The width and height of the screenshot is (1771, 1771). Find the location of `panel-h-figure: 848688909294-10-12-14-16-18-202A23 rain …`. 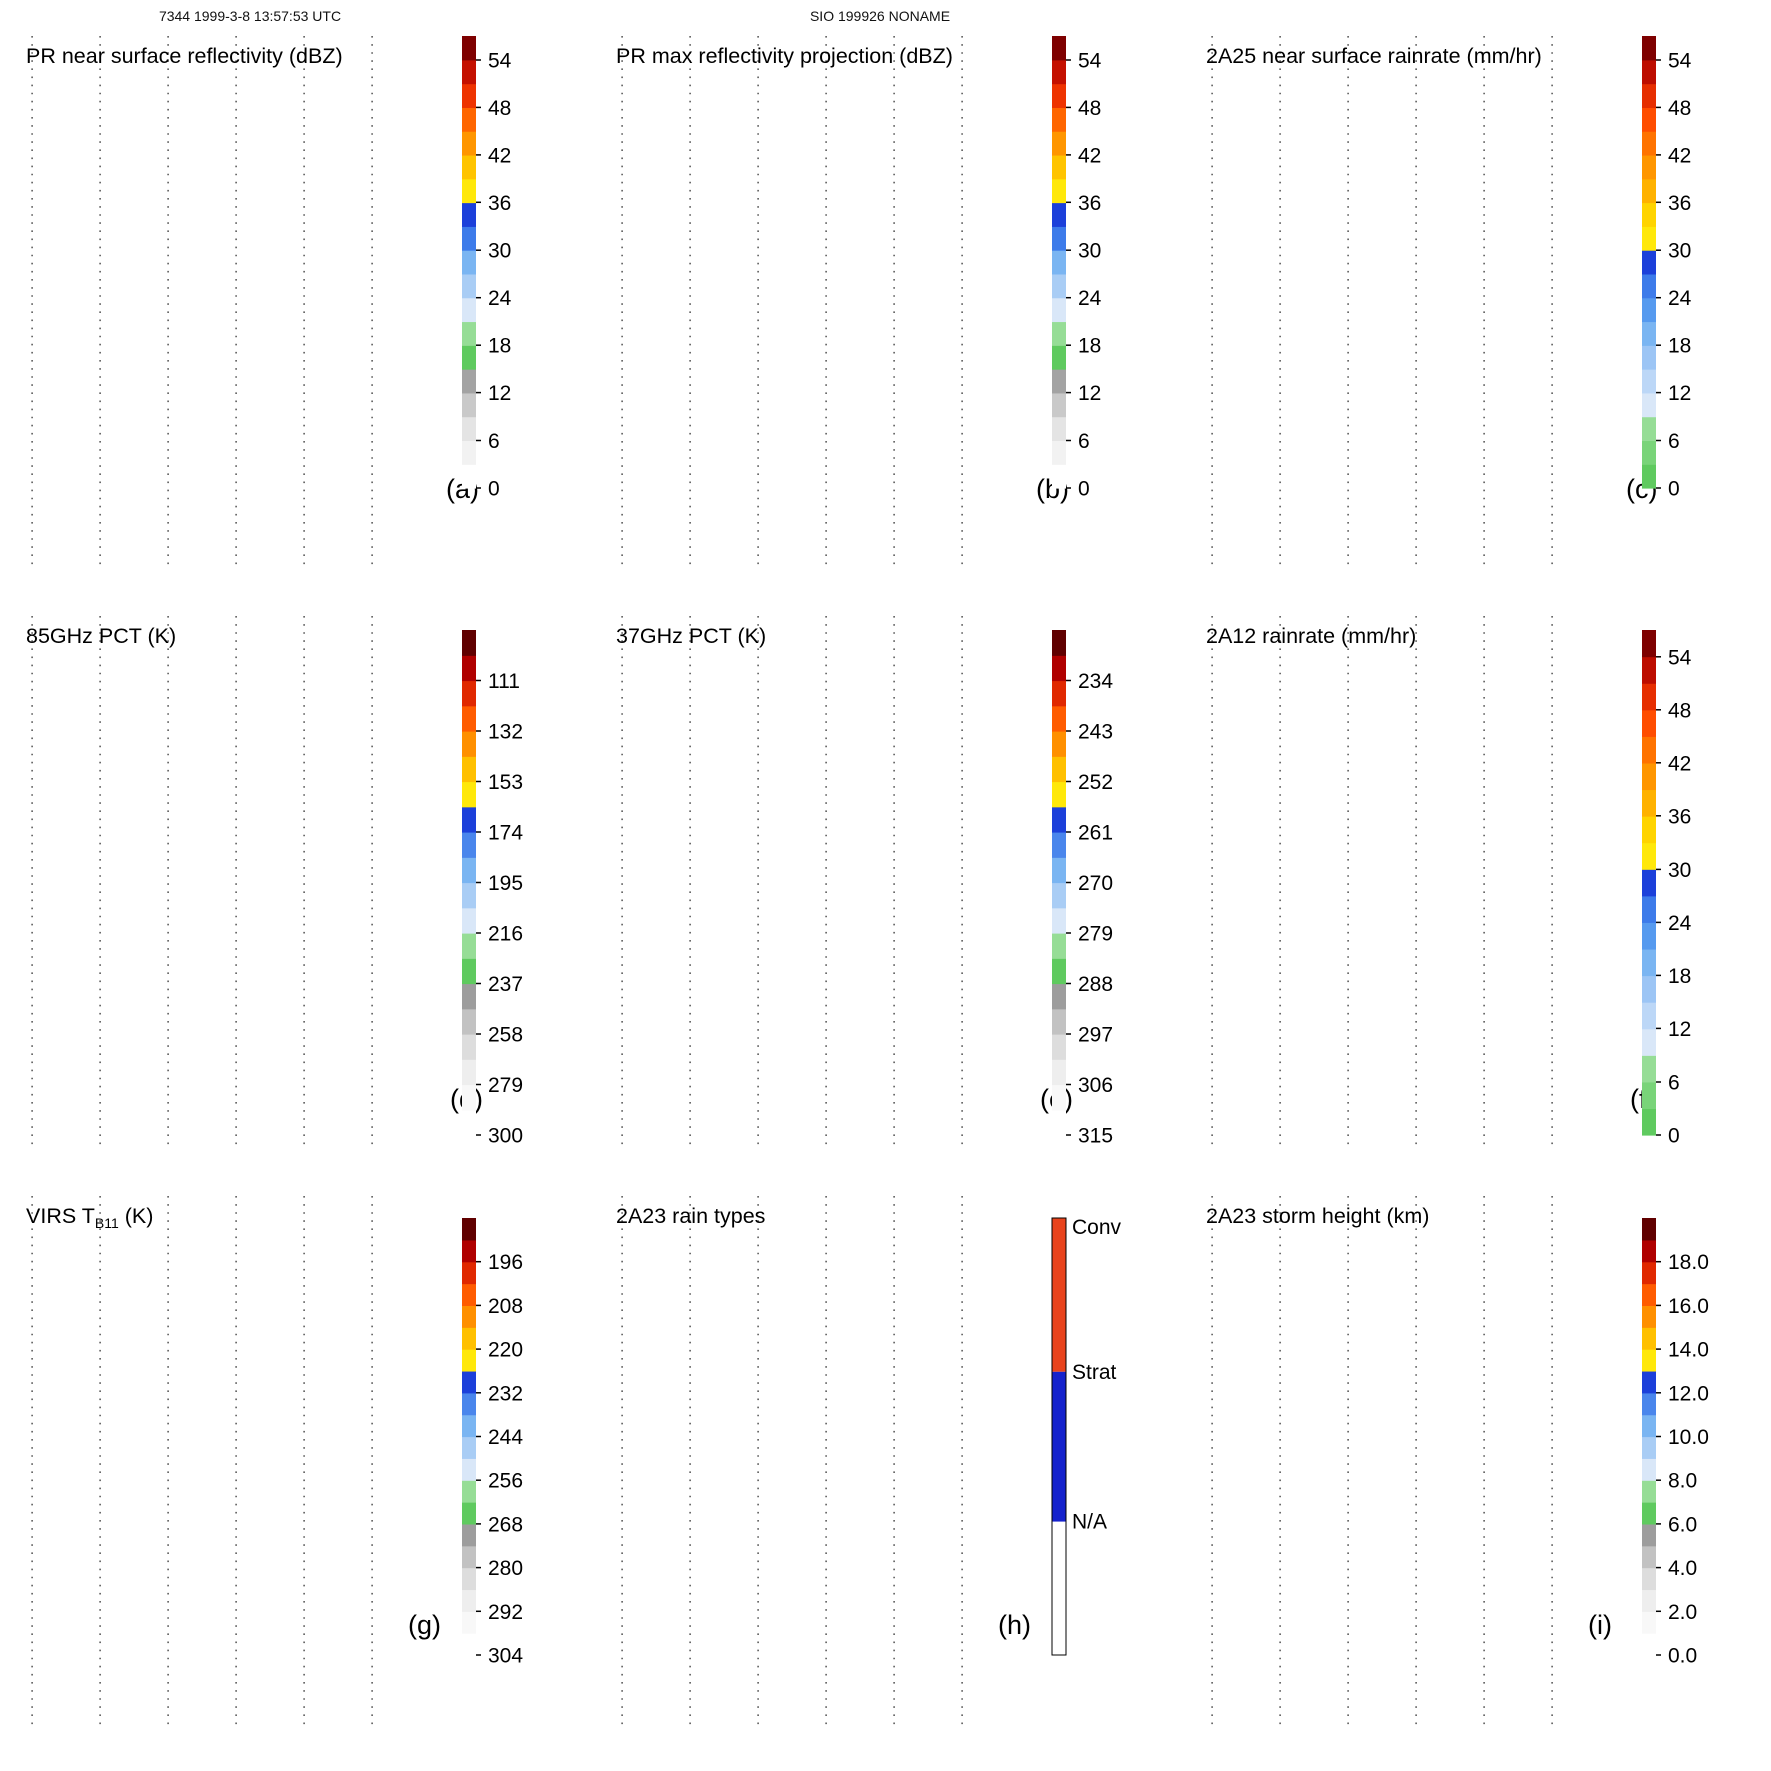

panel-h-figure: 848688909294-10-12-14-16-18-202A23 rain … is located at coordinates (885, 1483).